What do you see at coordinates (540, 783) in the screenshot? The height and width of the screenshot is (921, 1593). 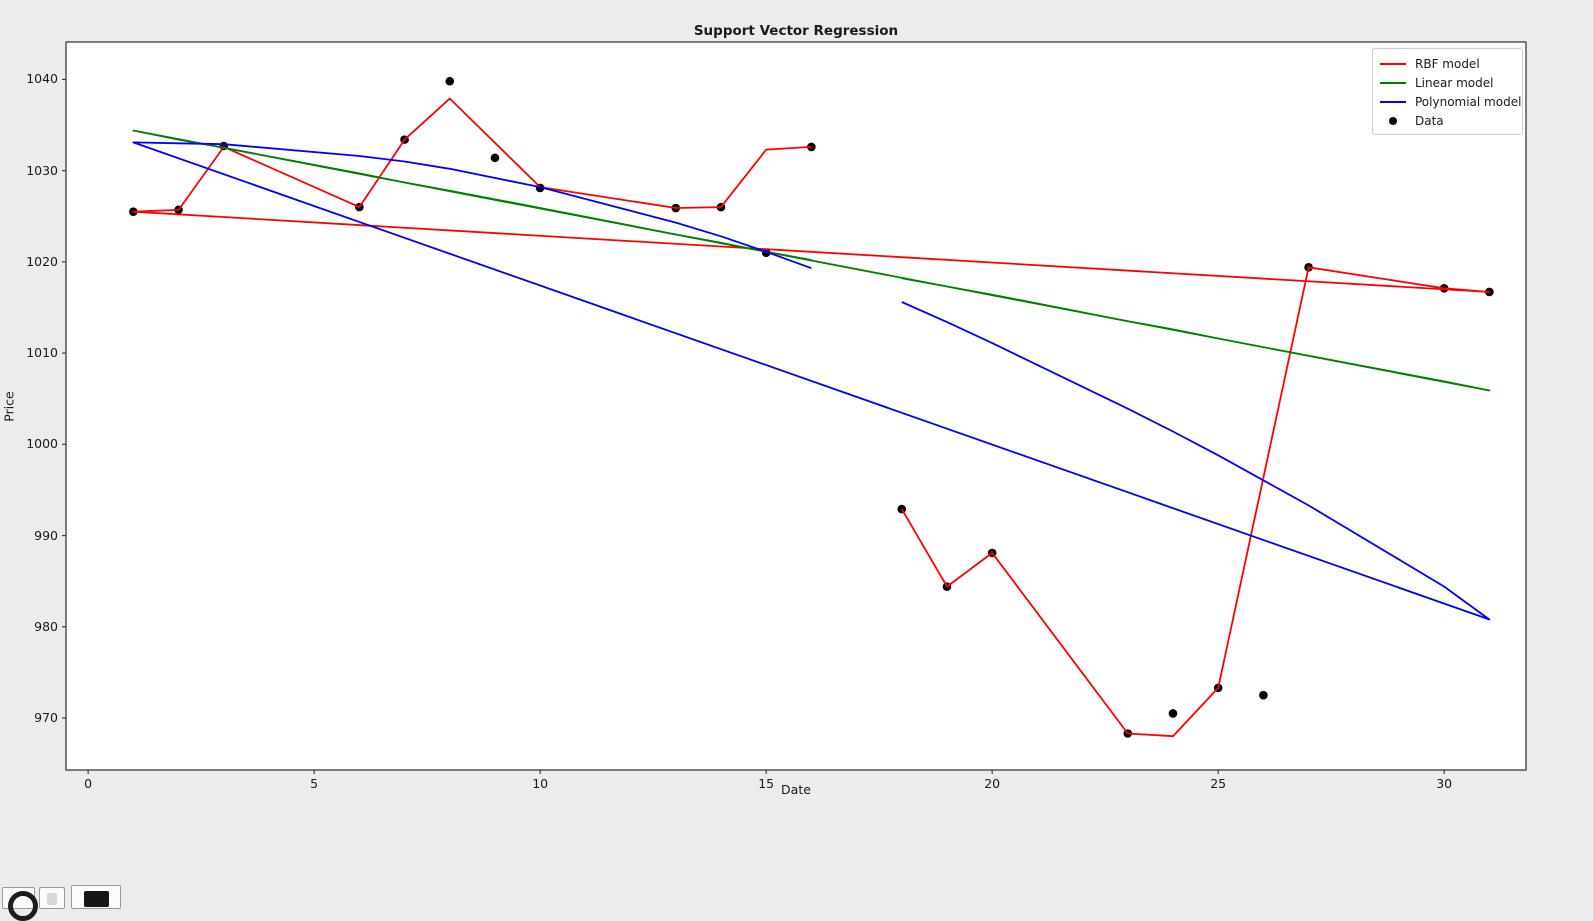 I see `x-tick-label: 10` at bounding box center [540, 783].